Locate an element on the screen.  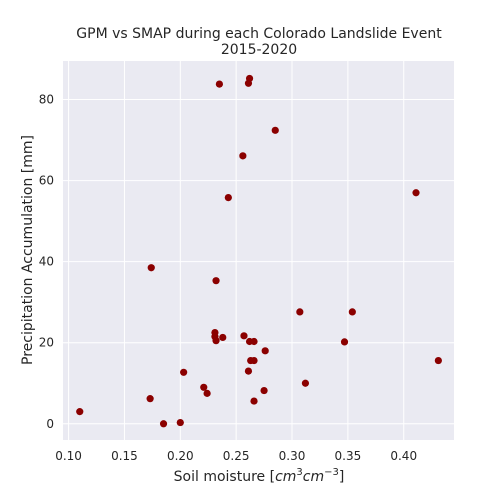
x-tick-labels: 0.10 0.15 0.20 0.25 0.30 0.35 0.40 is located at coordinates (236, 456).